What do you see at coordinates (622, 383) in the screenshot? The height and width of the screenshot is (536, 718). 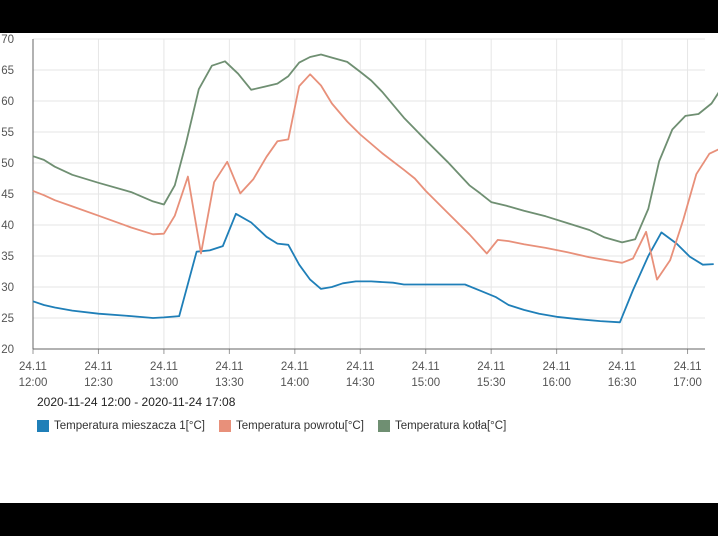 I see `x-tick-time: 16:30` at bounding box center [622, 383].